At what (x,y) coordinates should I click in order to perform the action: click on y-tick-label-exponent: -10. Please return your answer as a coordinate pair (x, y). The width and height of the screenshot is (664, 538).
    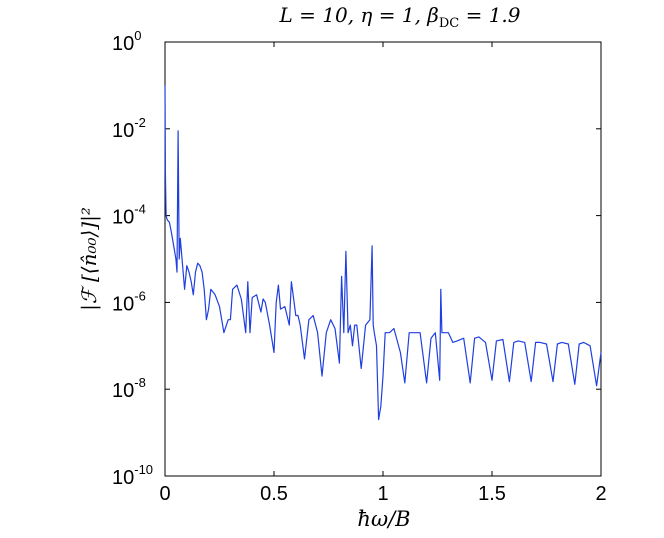
    Looking at the image, I should click on (143, 469).